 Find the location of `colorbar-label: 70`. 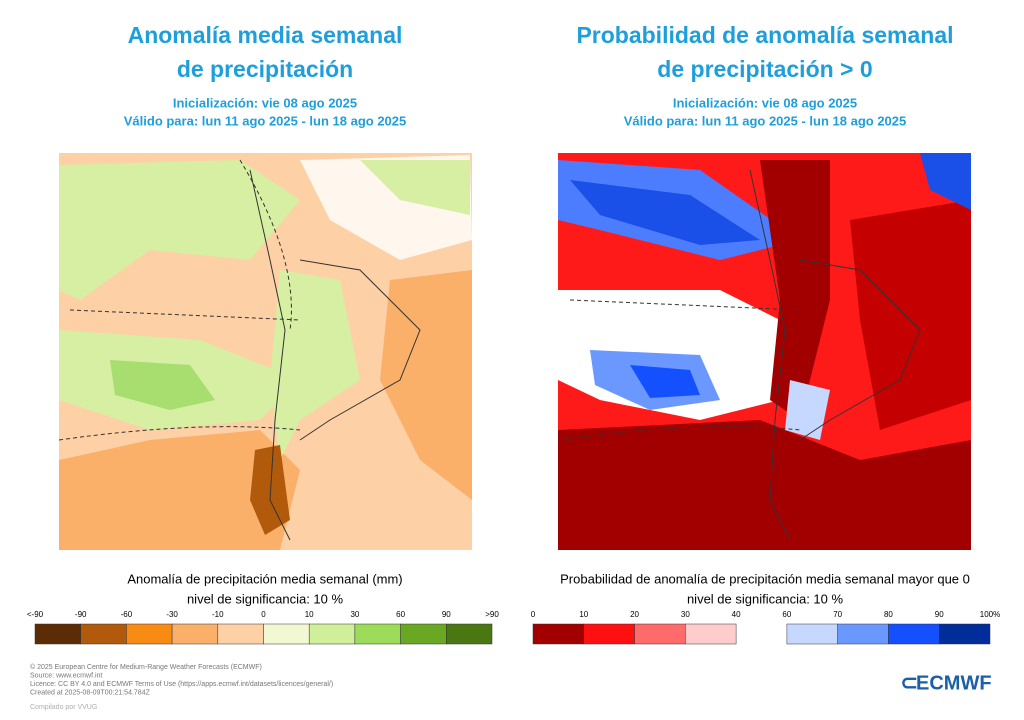

colorbar-label: 70 is located at coordinates (837, 614).